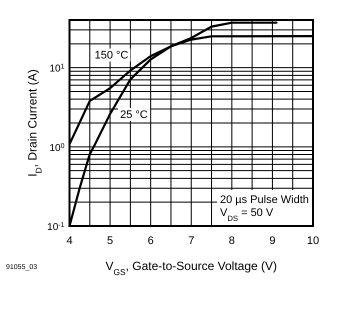  Describe the element at coordinates (191, 268) in the screenshot. I see `x-axis-title: V$_{GS}$, Gate-to-Source Voltage (V)` at that location.